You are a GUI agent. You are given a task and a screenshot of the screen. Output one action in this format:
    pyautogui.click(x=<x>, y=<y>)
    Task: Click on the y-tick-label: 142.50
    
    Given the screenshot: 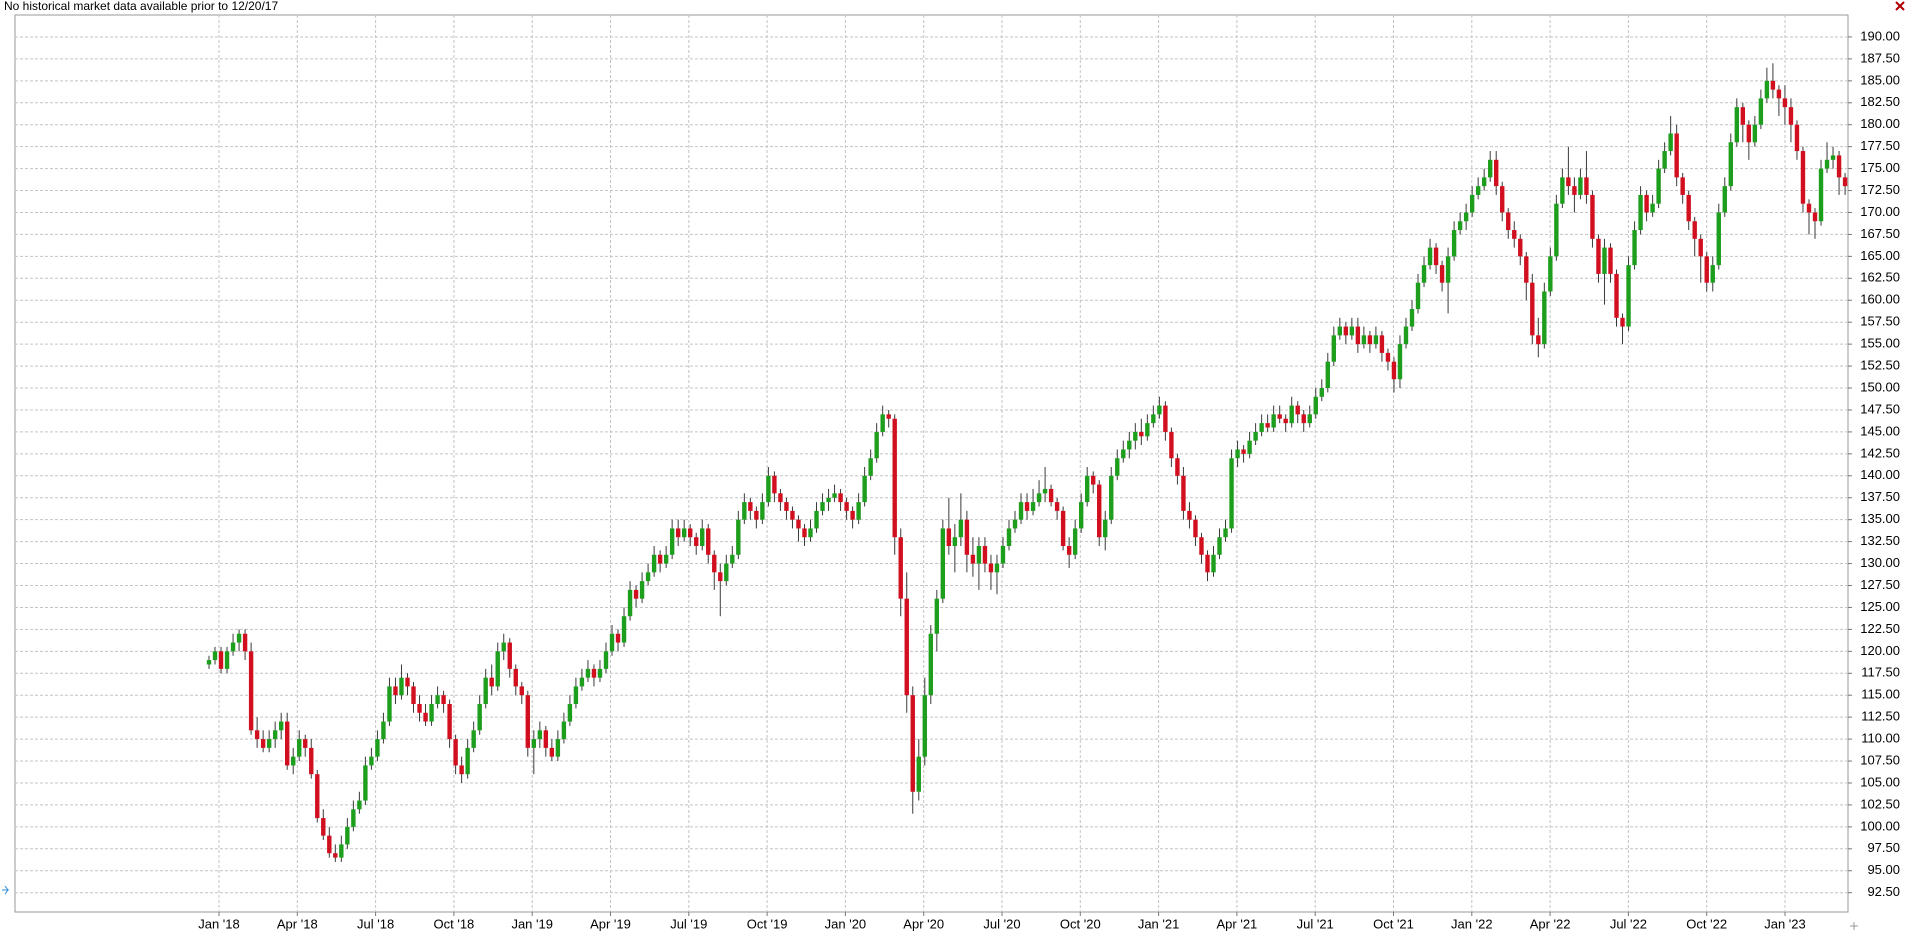 What is the action you would take?
    pyautogui.click(x=1880, y=452)
    